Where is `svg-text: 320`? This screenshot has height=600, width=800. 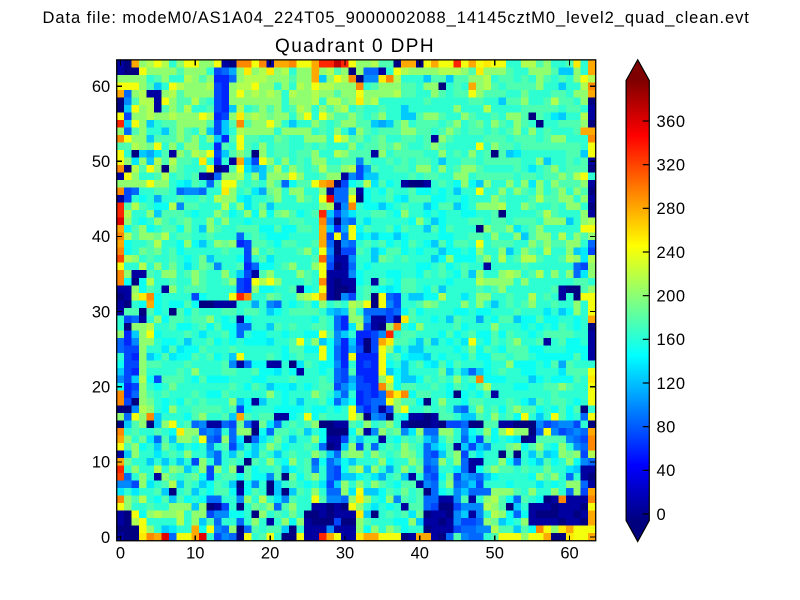 svg-text: 320 is located at coordinates (671, 166).